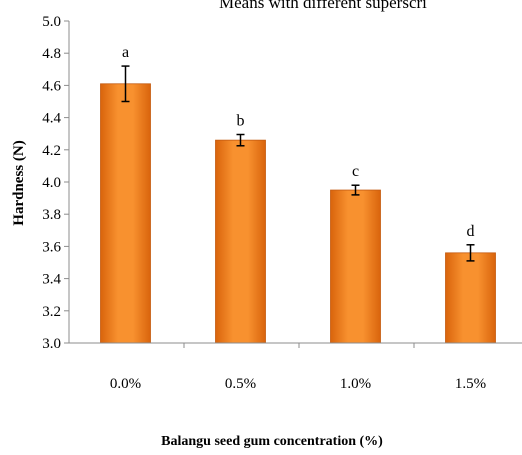 Image resolution: width=522 pixels, height=455 pixels. What do you see at coordinates (51, 54) in the screenshot?
I see `y-tick-label: 4.8` at bounding box center [51, 54].